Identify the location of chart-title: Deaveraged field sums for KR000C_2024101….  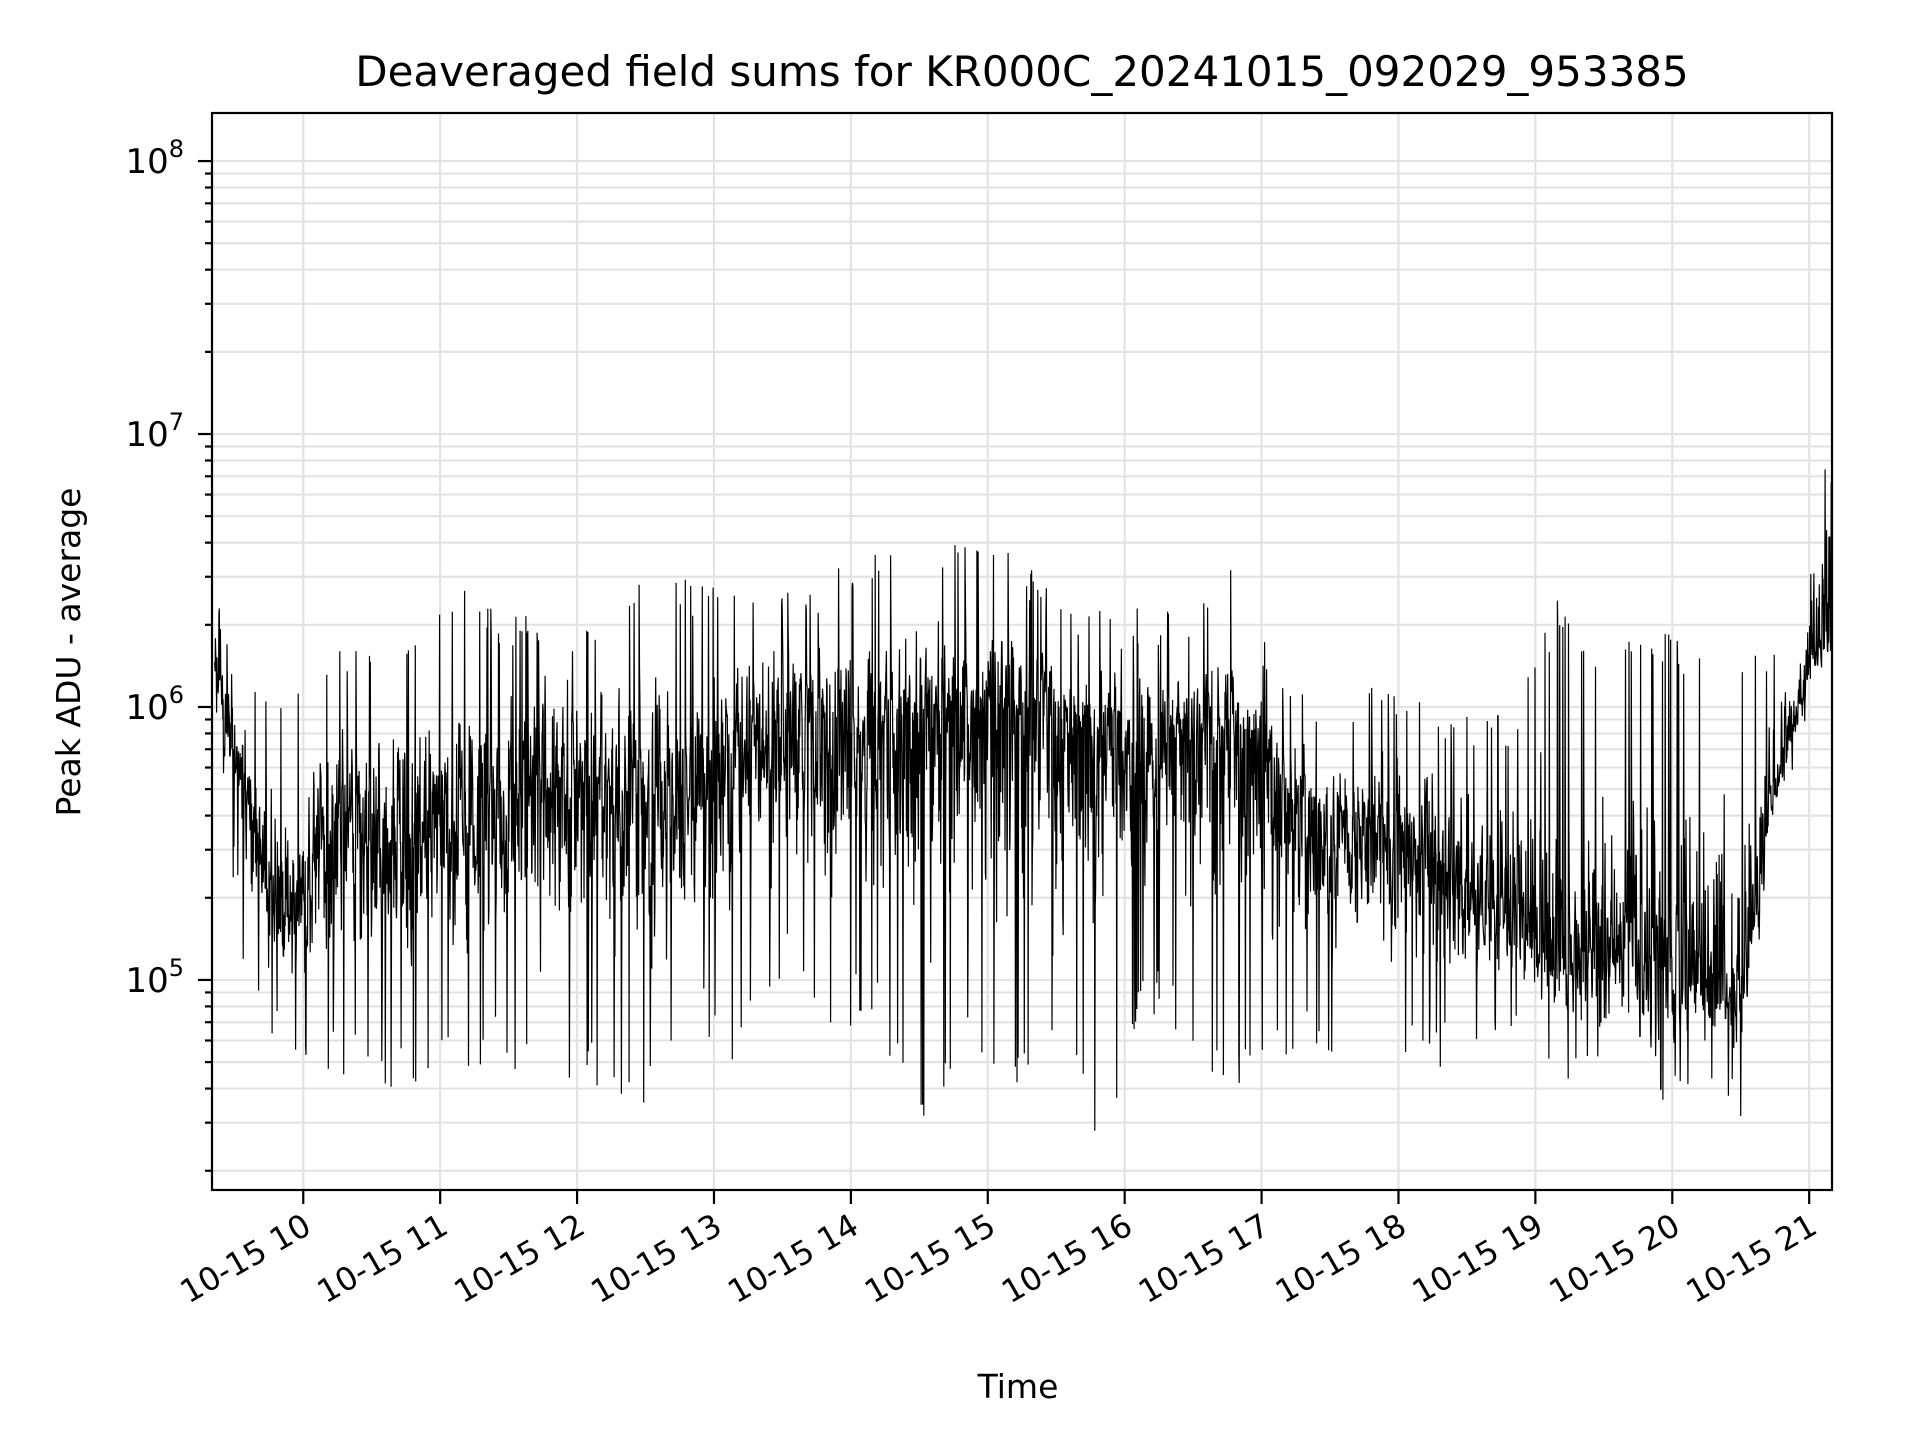
(1022, 71).